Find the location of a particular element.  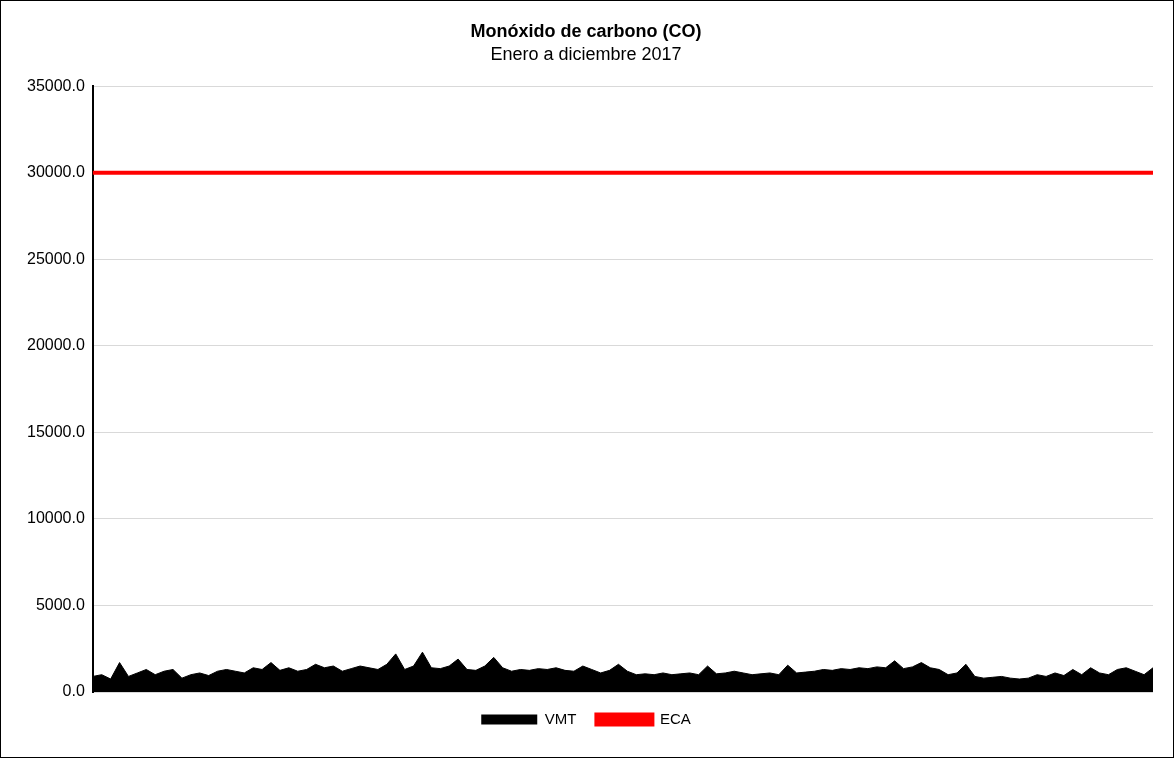

chart-title: Monóxido de carbono (CO) is located at coordinates (586, 30).